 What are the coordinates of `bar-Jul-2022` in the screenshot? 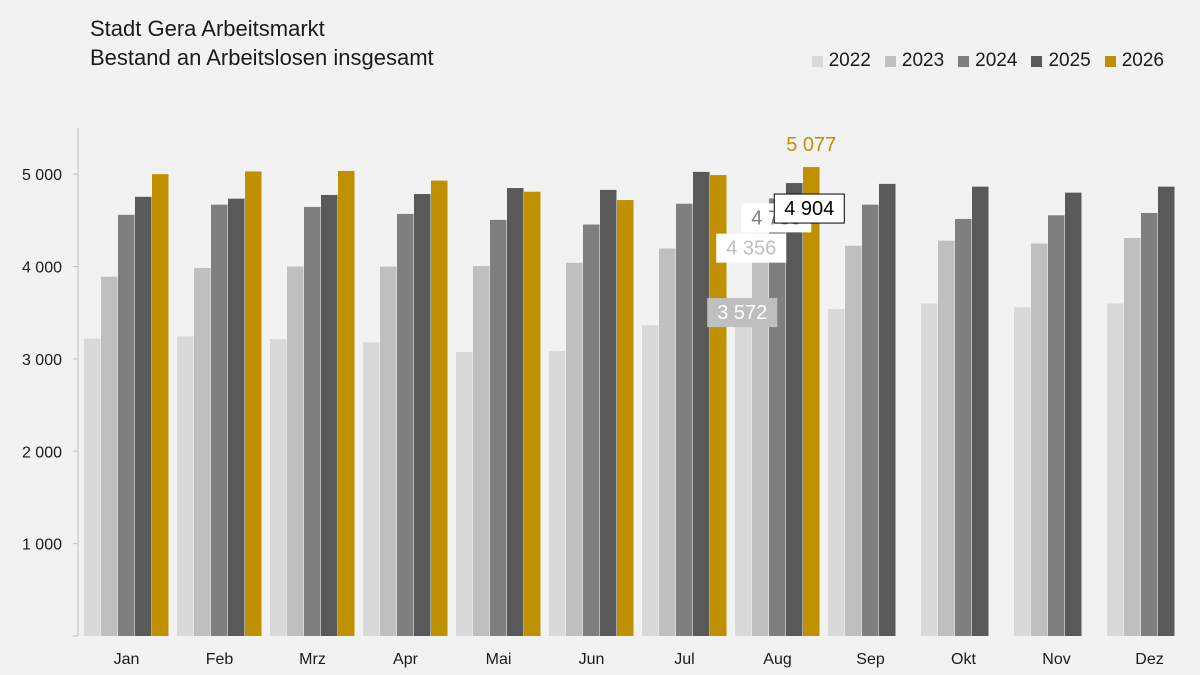 It's located at (650, 480).